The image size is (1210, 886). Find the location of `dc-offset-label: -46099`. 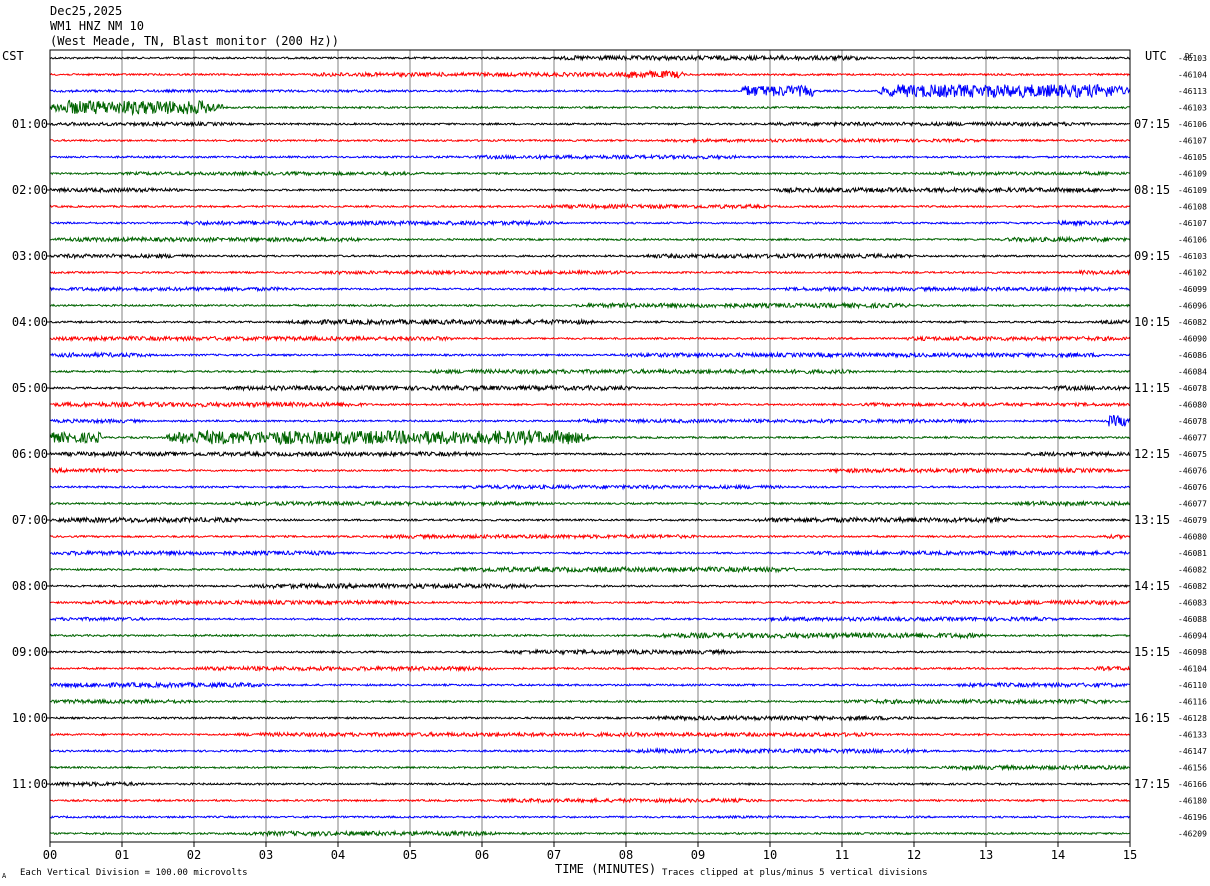

dc-offset-label: -46099 is located at coordinates (1192, 289).